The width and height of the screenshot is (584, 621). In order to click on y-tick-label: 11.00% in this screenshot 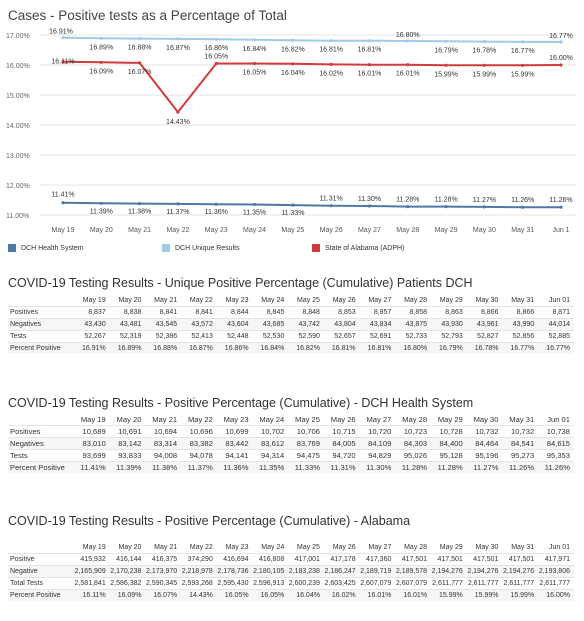, I will do `click(17, 216)`.